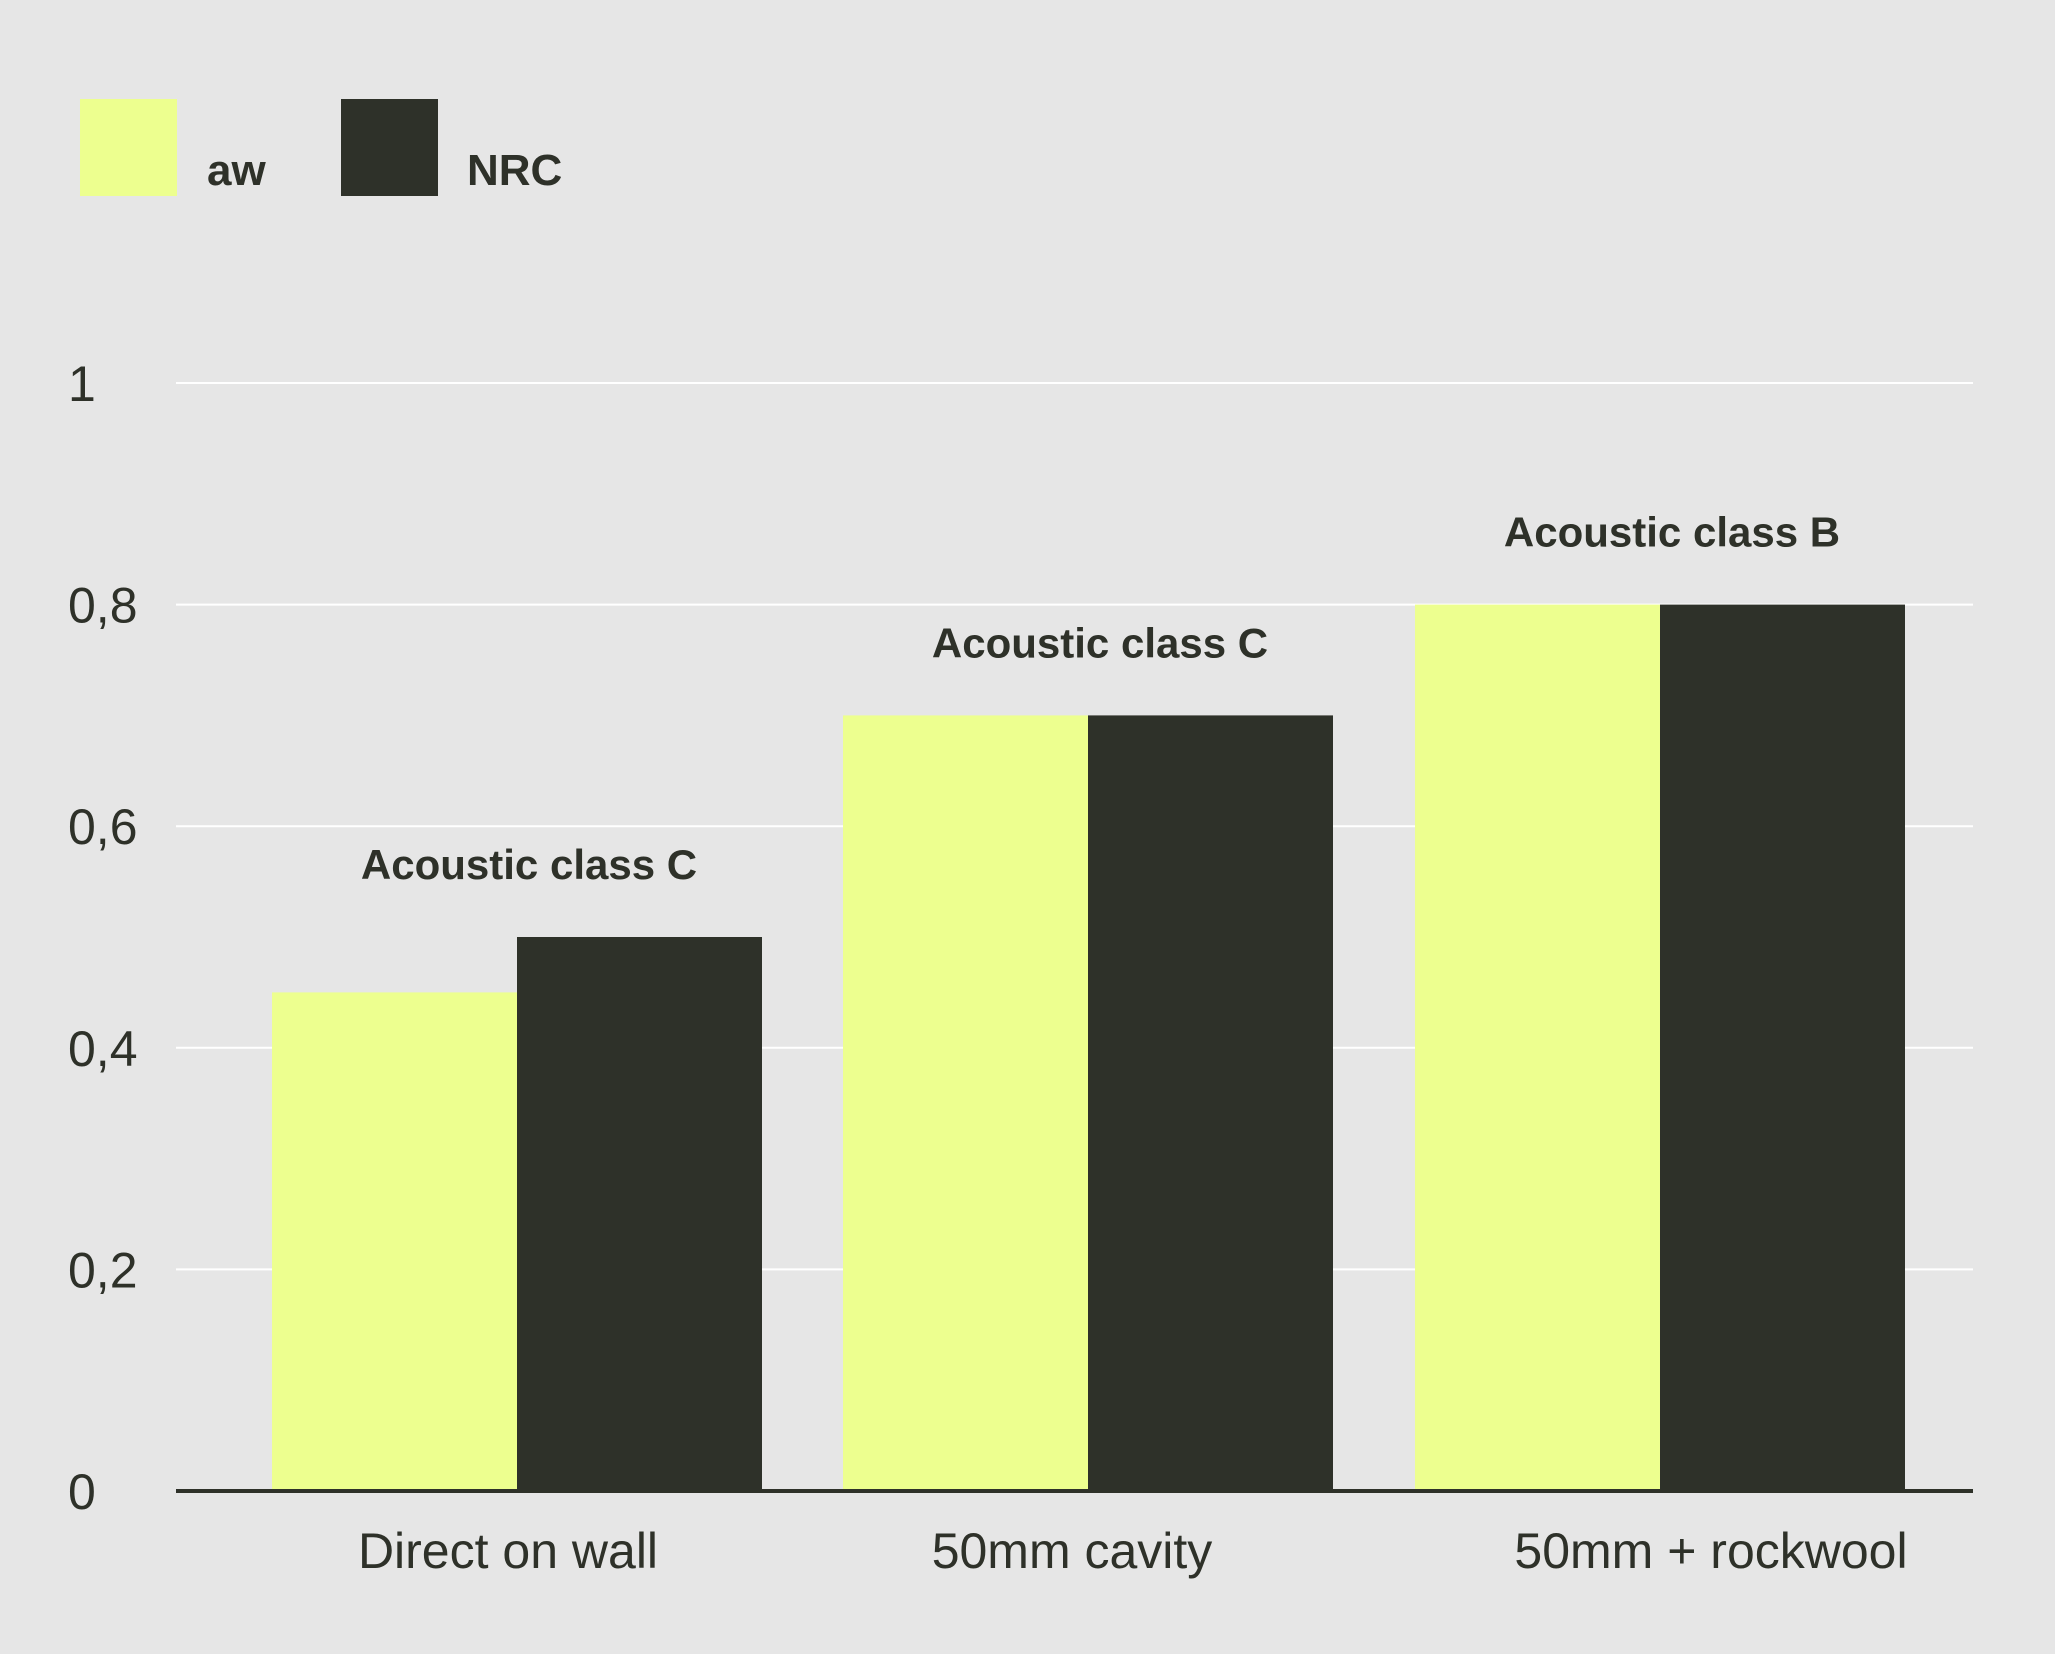 The height and width of the screenshot is (1654, 2055). What do you see at coordinates (1710, 1551) in the screenshot?
I see `x-tick-label: 50mm + rockwool` at bounding box center [1710, 1551].